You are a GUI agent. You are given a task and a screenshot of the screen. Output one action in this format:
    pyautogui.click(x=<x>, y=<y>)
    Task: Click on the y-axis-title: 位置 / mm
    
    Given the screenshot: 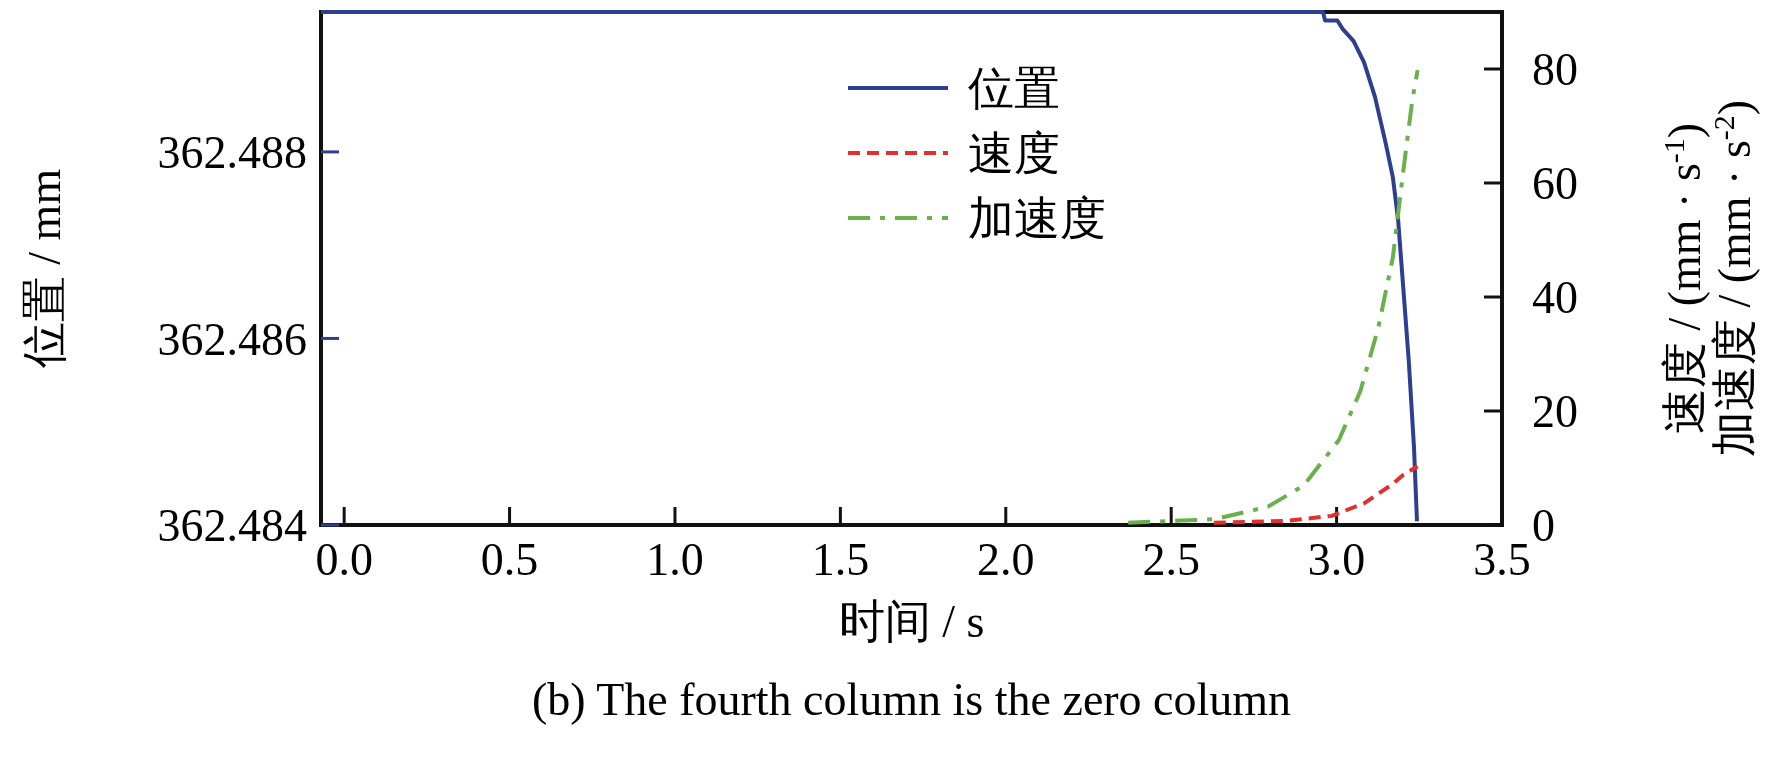 What is the action you would take?
    pyautogui.click(x=44, y=268)
    